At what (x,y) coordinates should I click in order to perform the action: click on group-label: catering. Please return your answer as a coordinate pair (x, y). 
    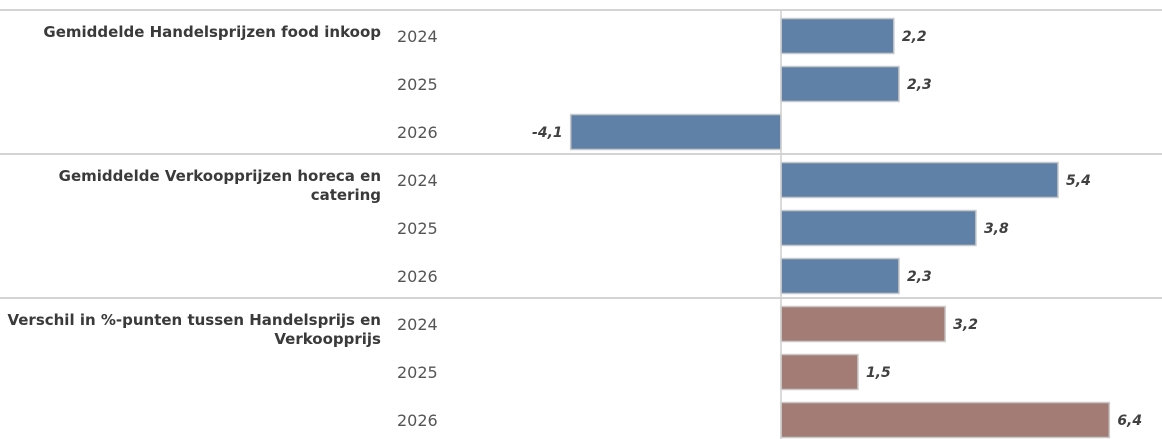
    Looking at the image, I should click on (346, 195).